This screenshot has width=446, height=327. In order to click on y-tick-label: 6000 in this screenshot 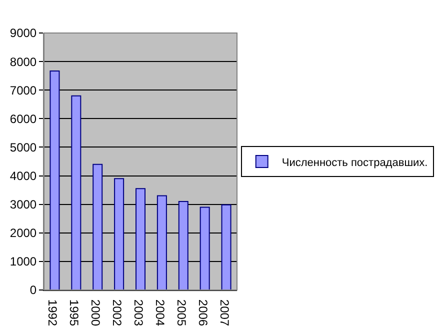, I will do `click(23, 119)`.